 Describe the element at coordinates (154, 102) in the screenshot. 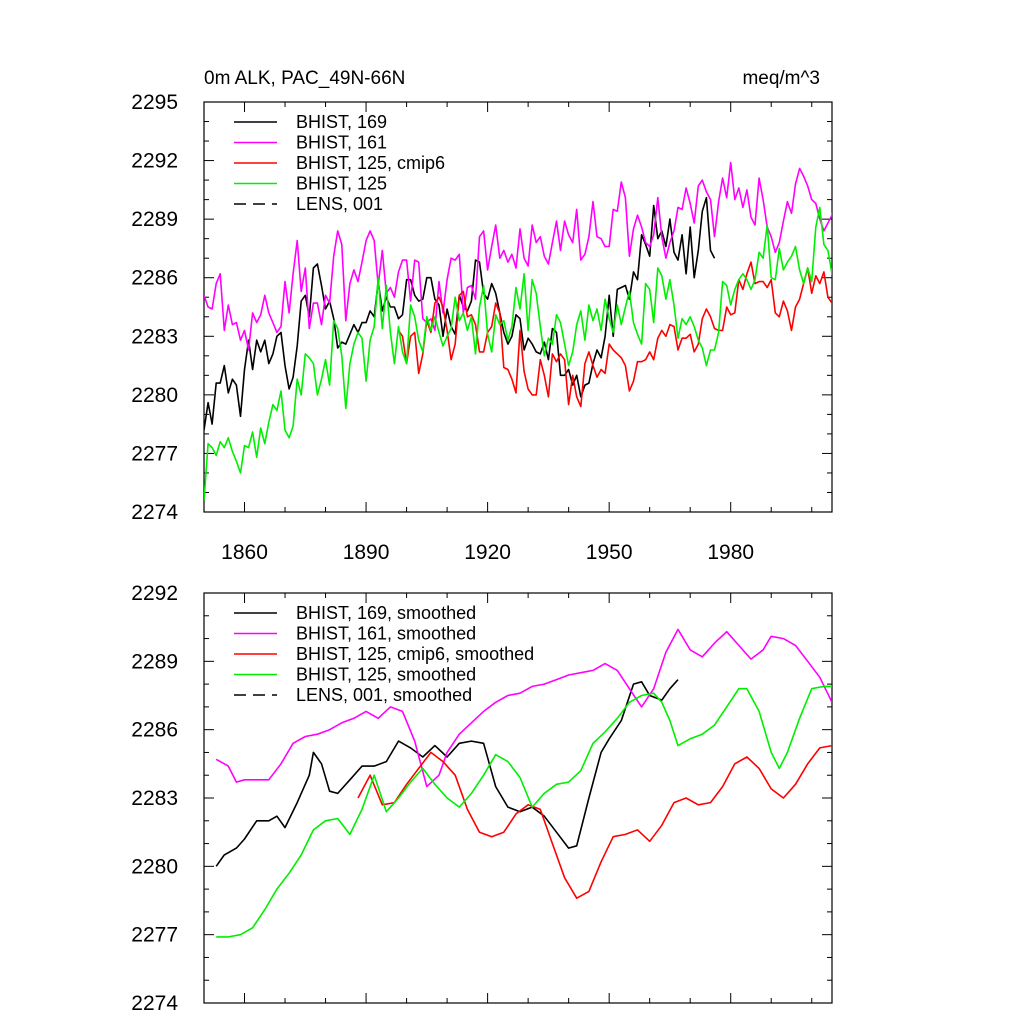

I see `y-tick-label: 2295` at that location.